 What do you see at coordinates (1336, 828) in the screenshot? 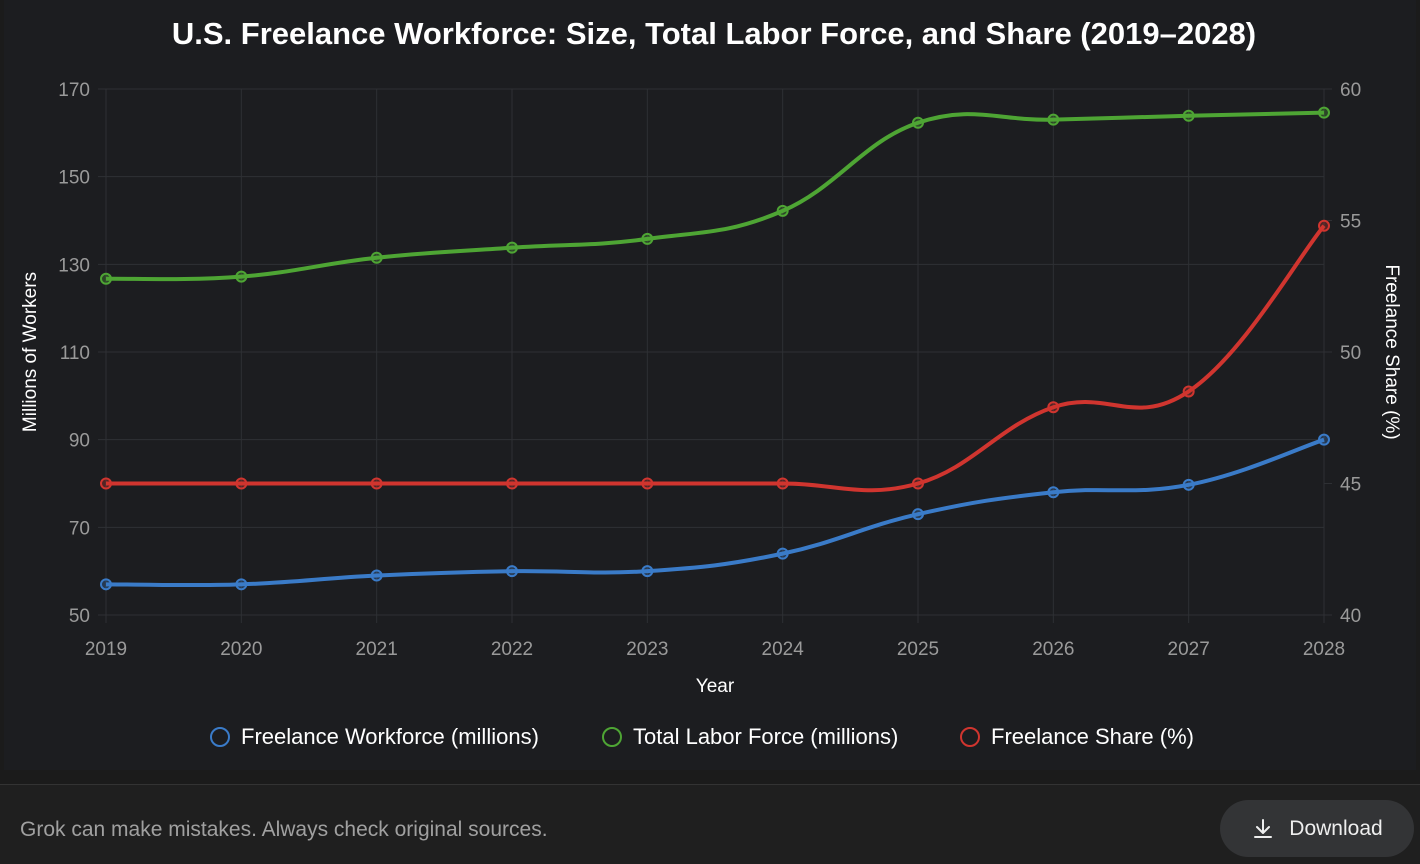
I see `download-label: Download` at bounding box center [1336, 828].